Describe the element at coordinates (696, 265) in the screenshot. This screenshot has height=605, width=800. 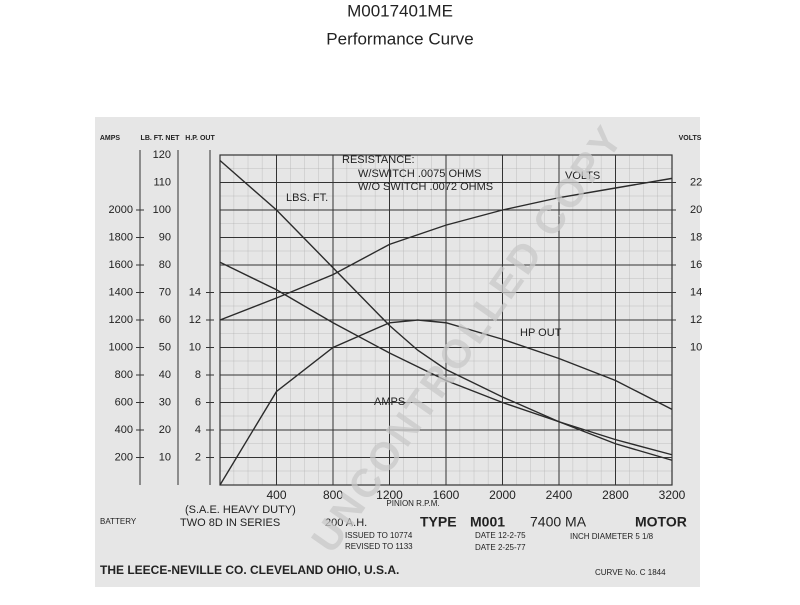
I see `y-tick-label: 16` at that location.